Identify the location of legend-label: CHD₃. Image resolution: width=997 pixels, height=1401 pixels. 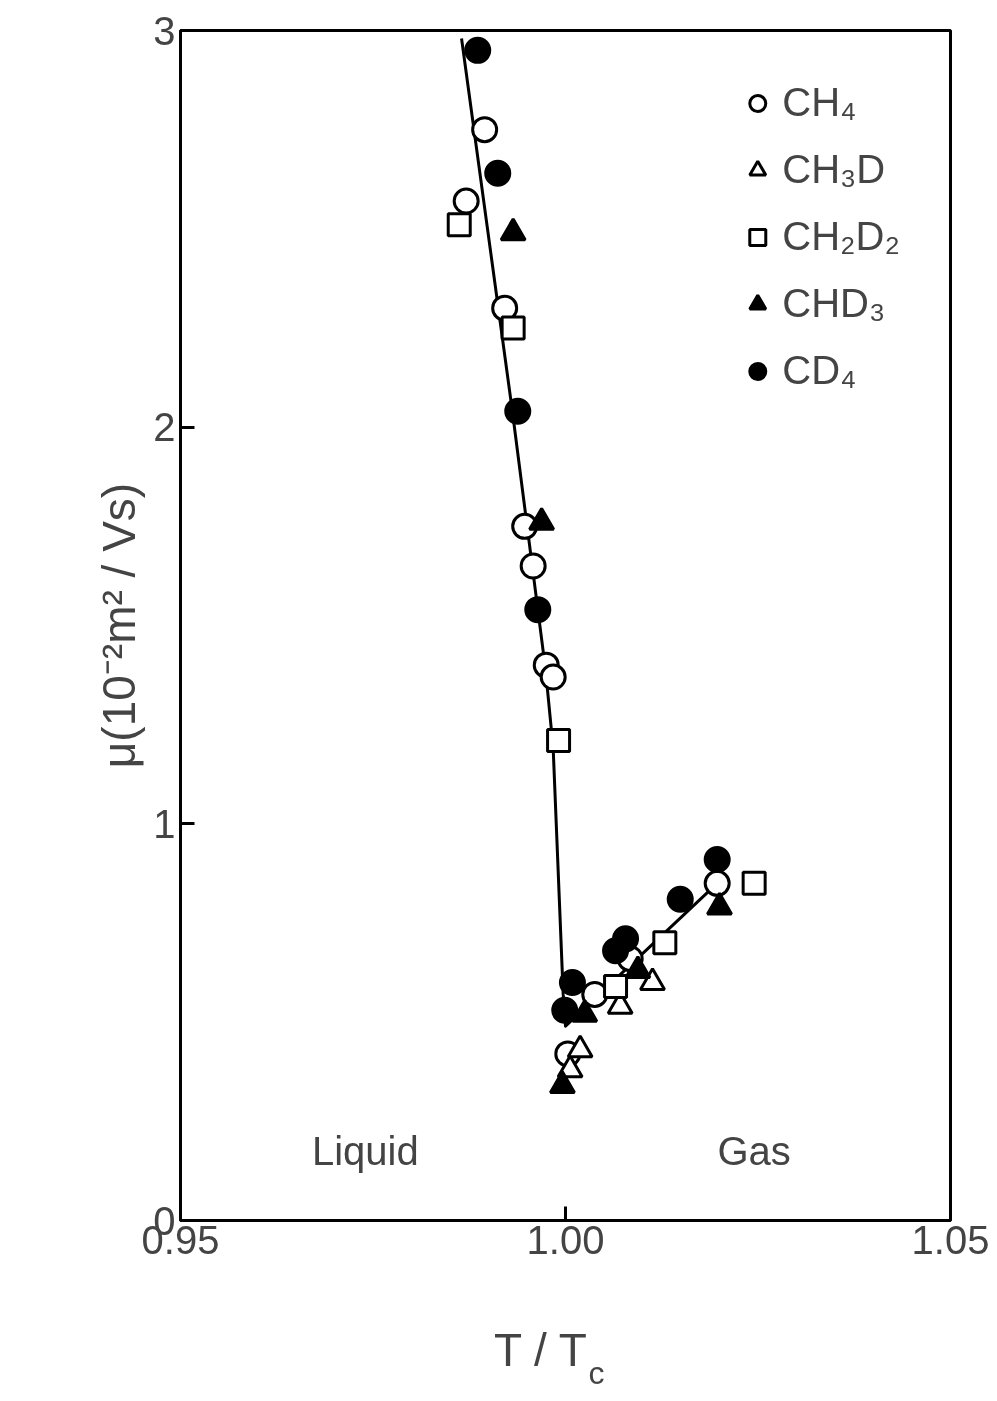
(834, 303).